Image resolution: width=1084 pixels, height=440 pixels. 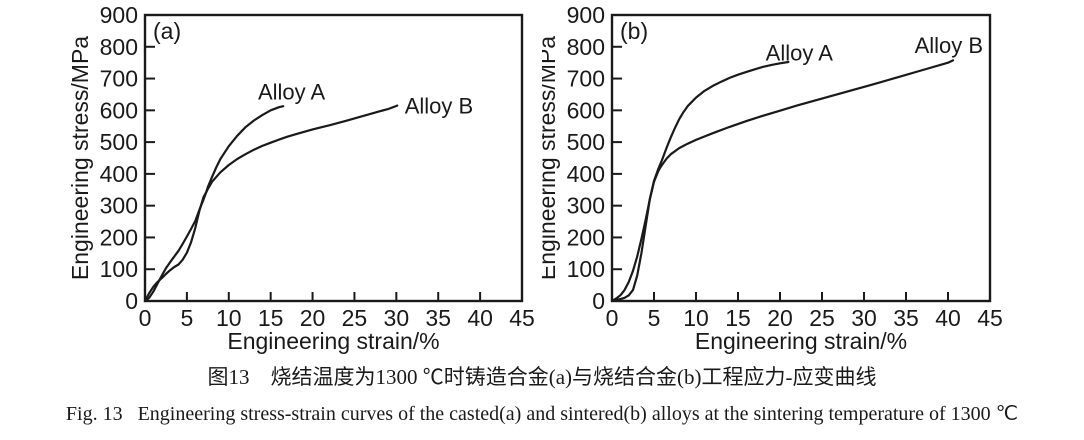 What do you see at coordinates (542, 377) in the screenshot?
I see `caption-chinese: 图13 烧结温度为1300 ℃时铸造合金(a)与烧结合金(b)工程应力-应变曲线` at bounding box center [542, 377].